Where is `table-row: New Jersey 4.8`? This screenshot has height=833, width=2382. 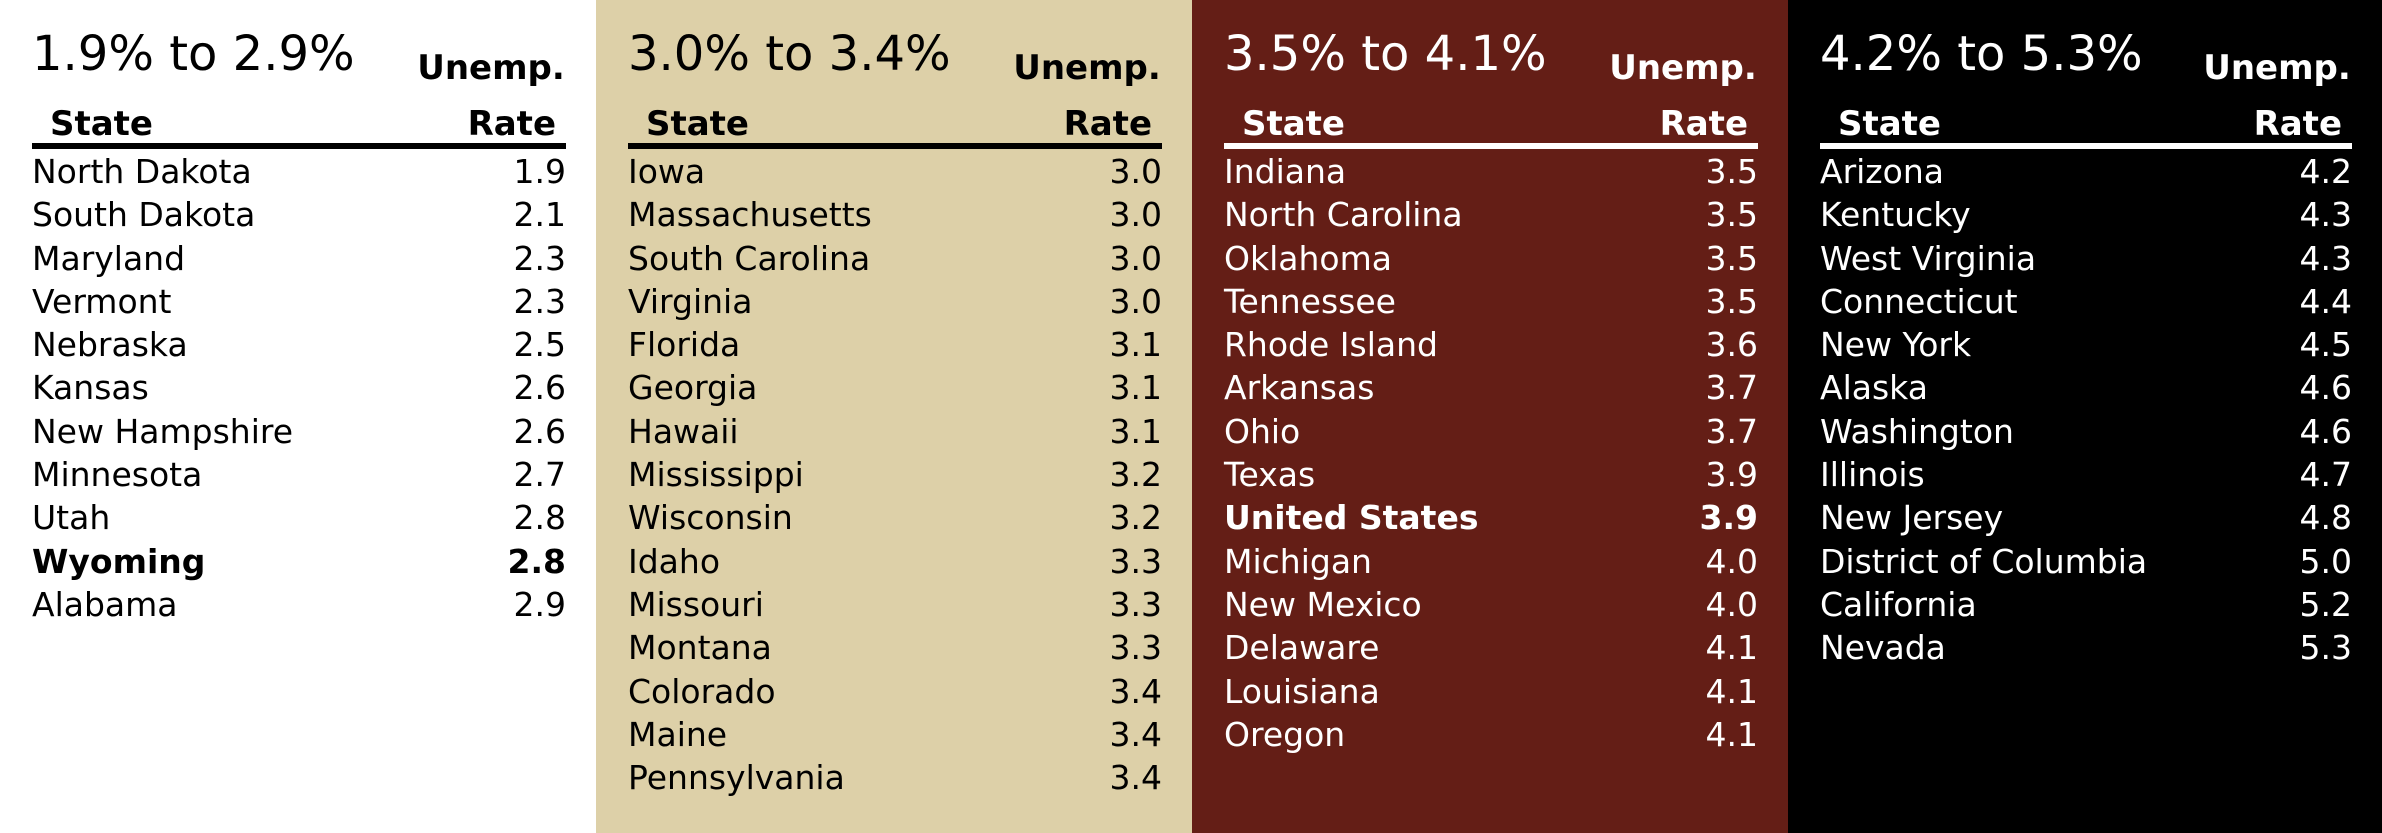
table-row: New Jersey 4.8 is located at coordinates (2086, 517).